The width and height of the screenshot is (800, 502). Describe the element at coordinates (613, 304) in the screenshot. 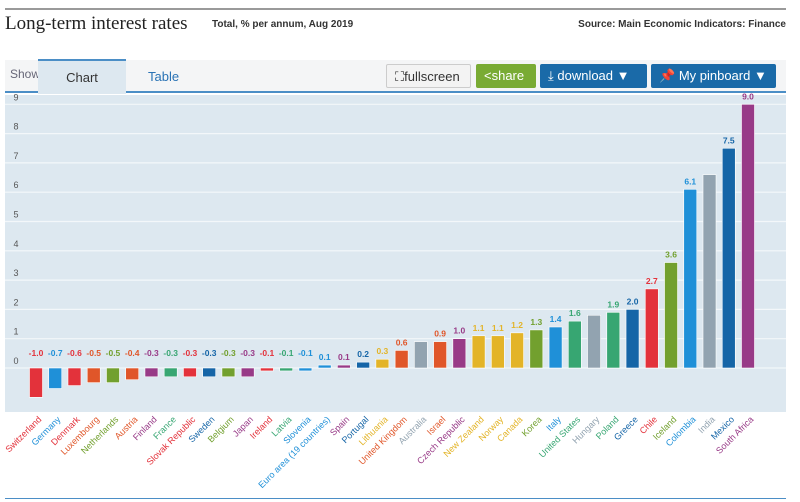

I see `data-label: 1.9` at that location.